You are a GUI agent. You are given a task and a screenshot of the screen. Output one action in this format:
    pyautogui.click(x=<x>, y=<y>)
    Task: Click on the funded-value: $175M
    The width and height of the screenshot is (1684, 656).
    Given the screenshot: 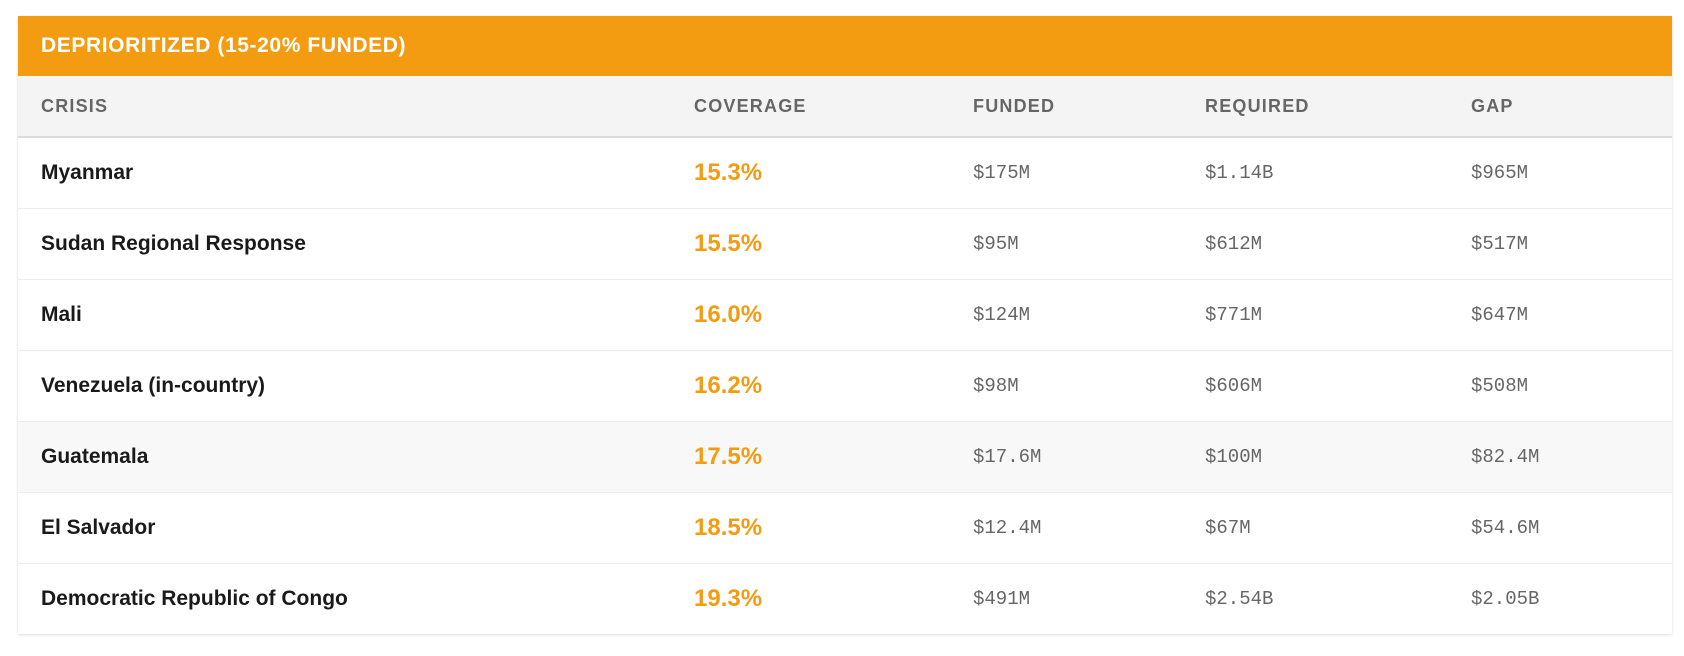 What is the action you would take?
    pyautogui.click(x=1066, y=173)
    